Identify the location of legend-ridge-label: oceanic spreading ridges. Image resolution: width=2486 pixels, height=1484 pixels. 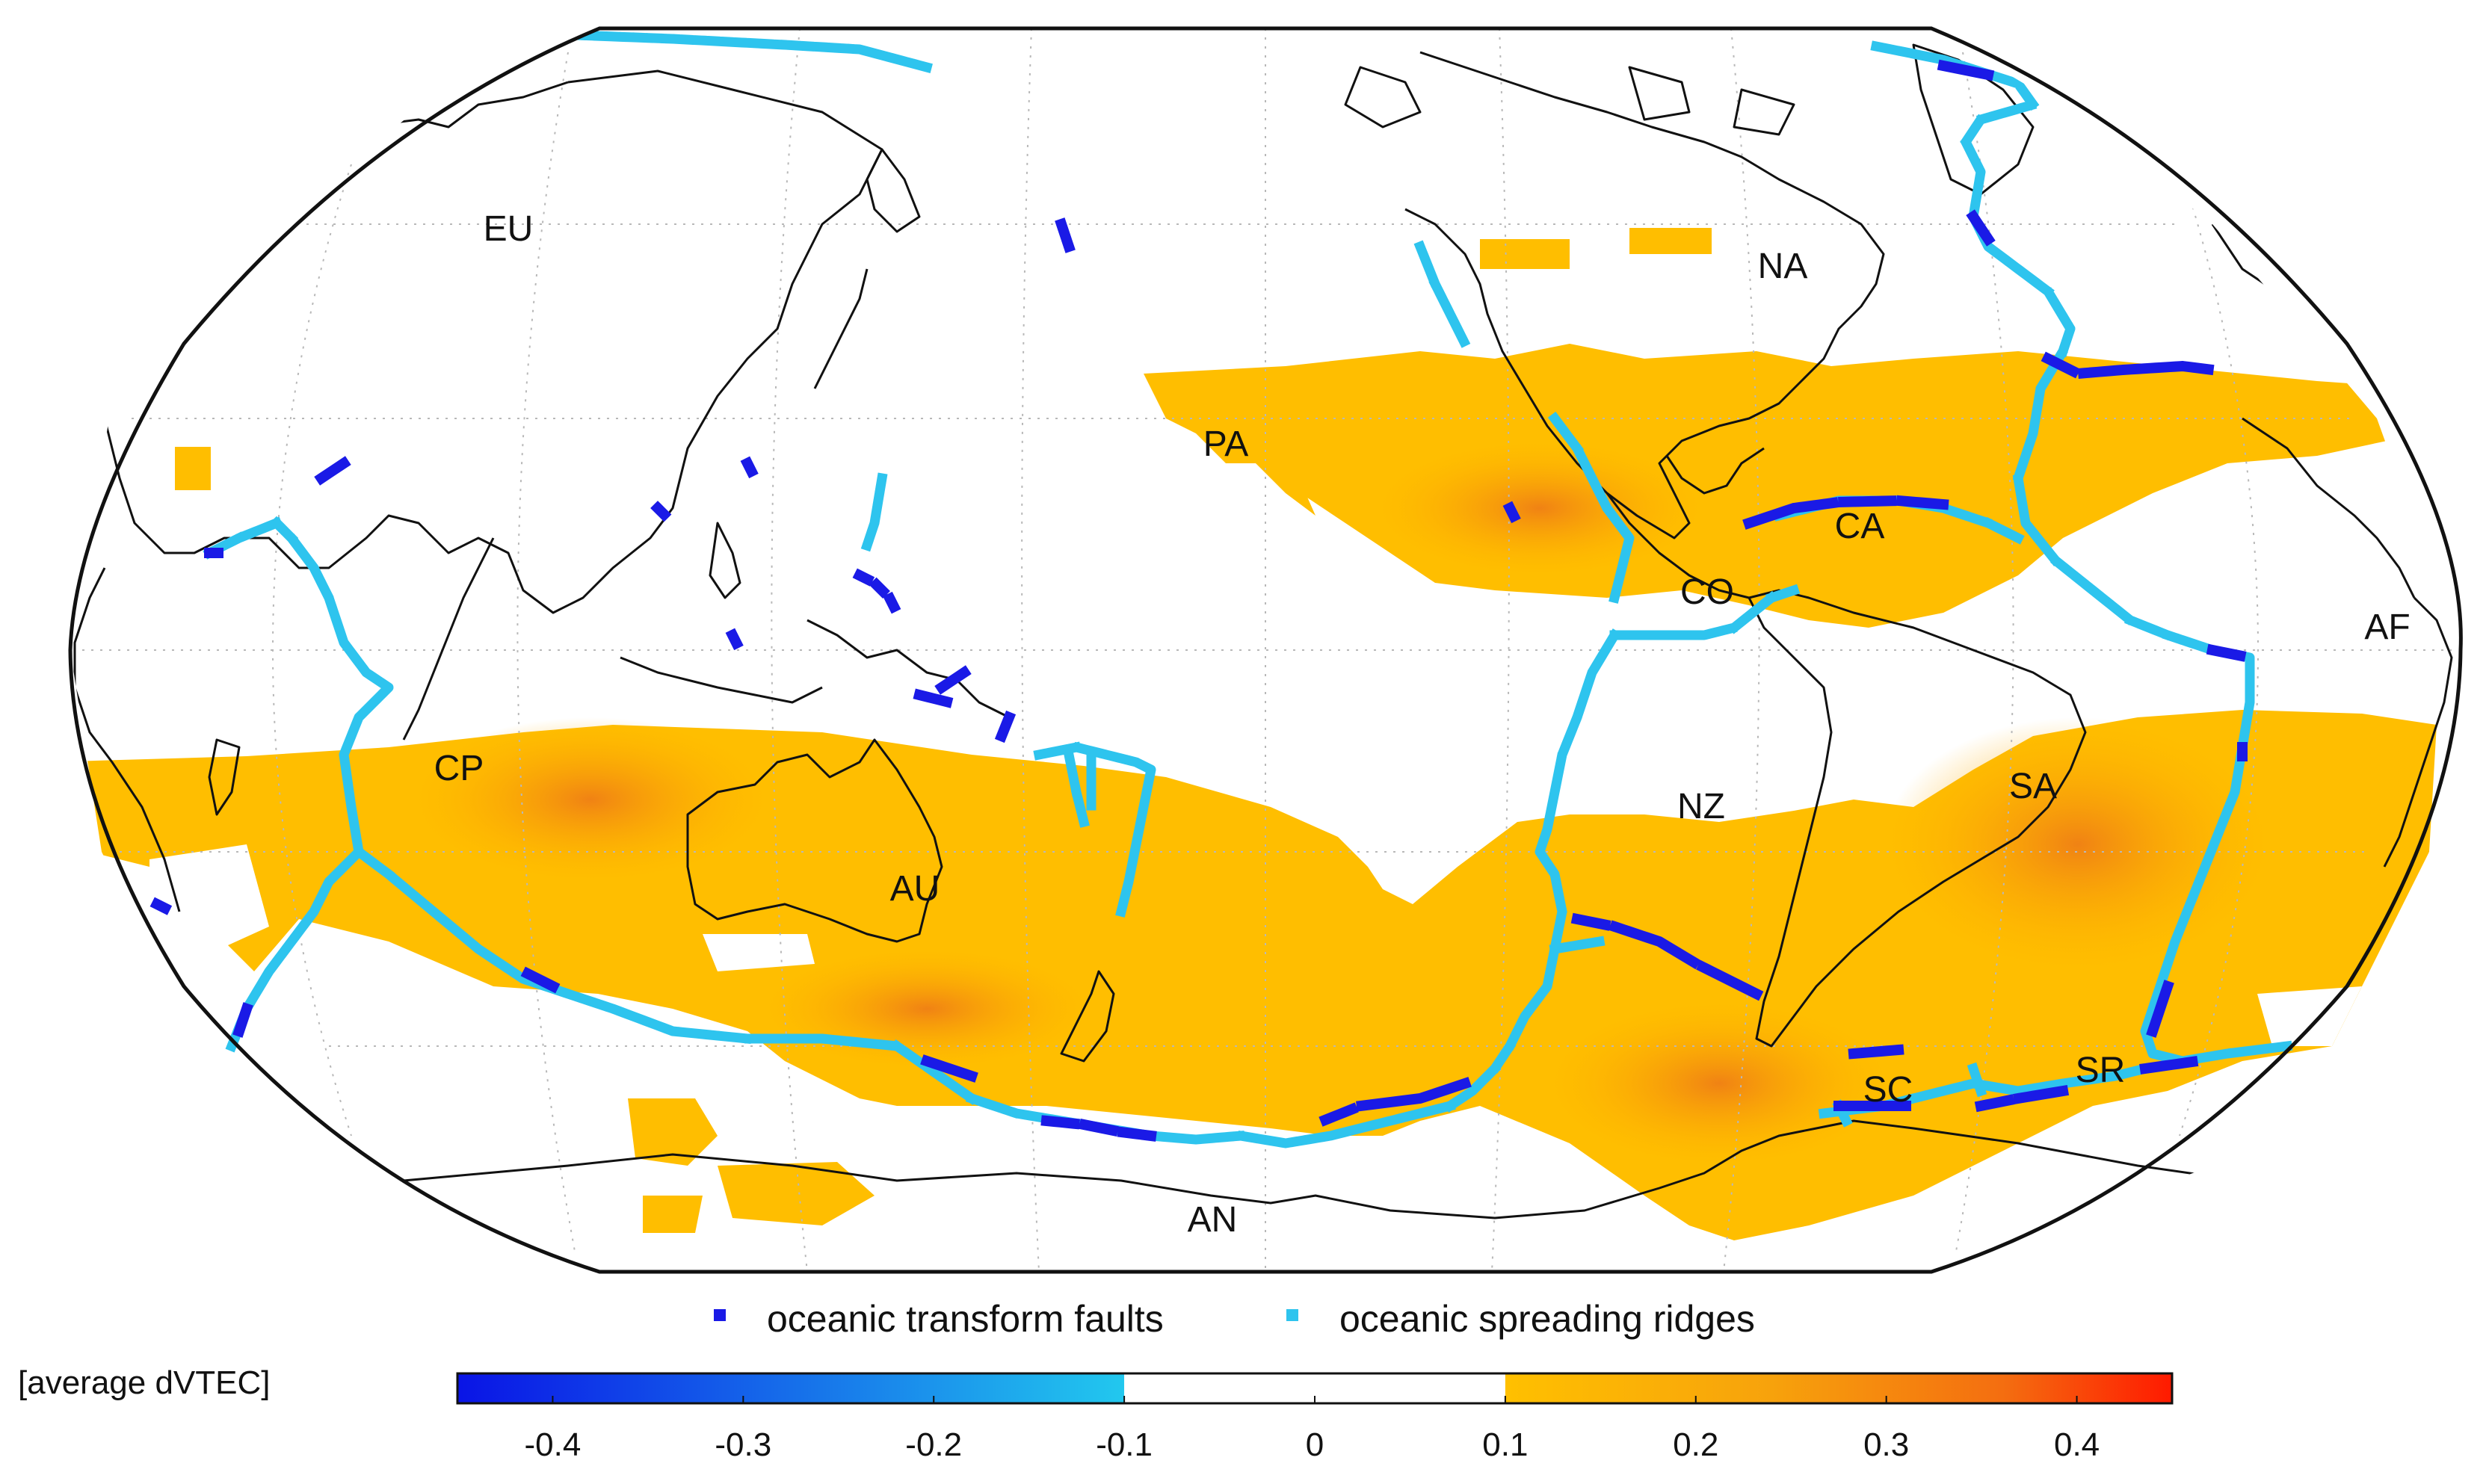
(1547, 1319).